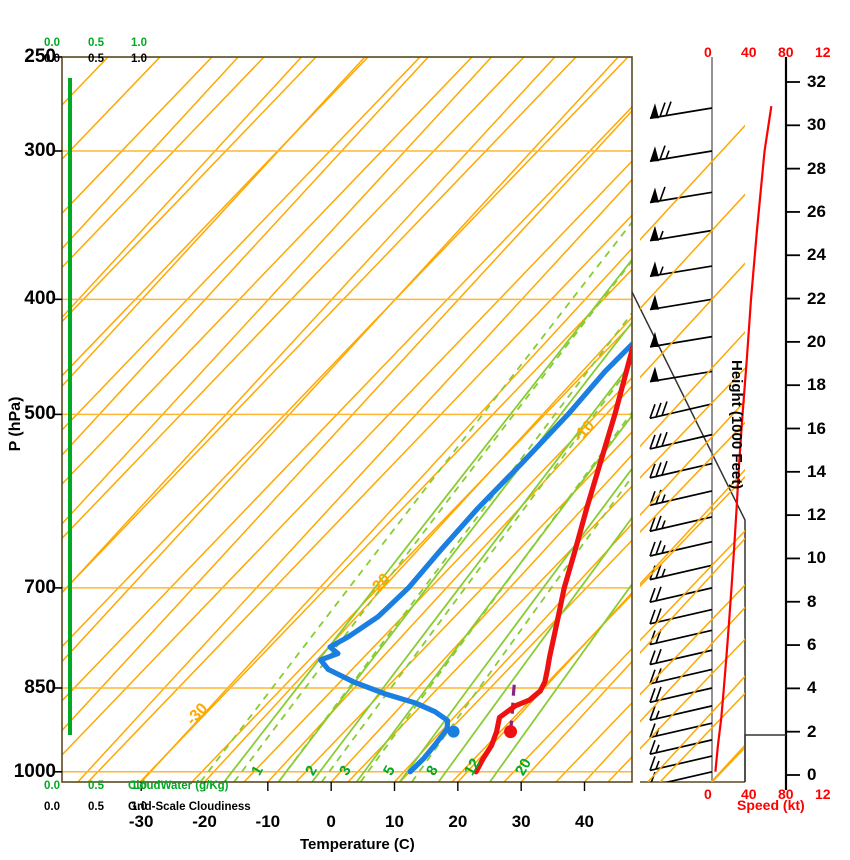  What do you see at coordinates (812, 688) in the screenshot?
I see `height-tick-label: 4` at bounding box center [812, 688].